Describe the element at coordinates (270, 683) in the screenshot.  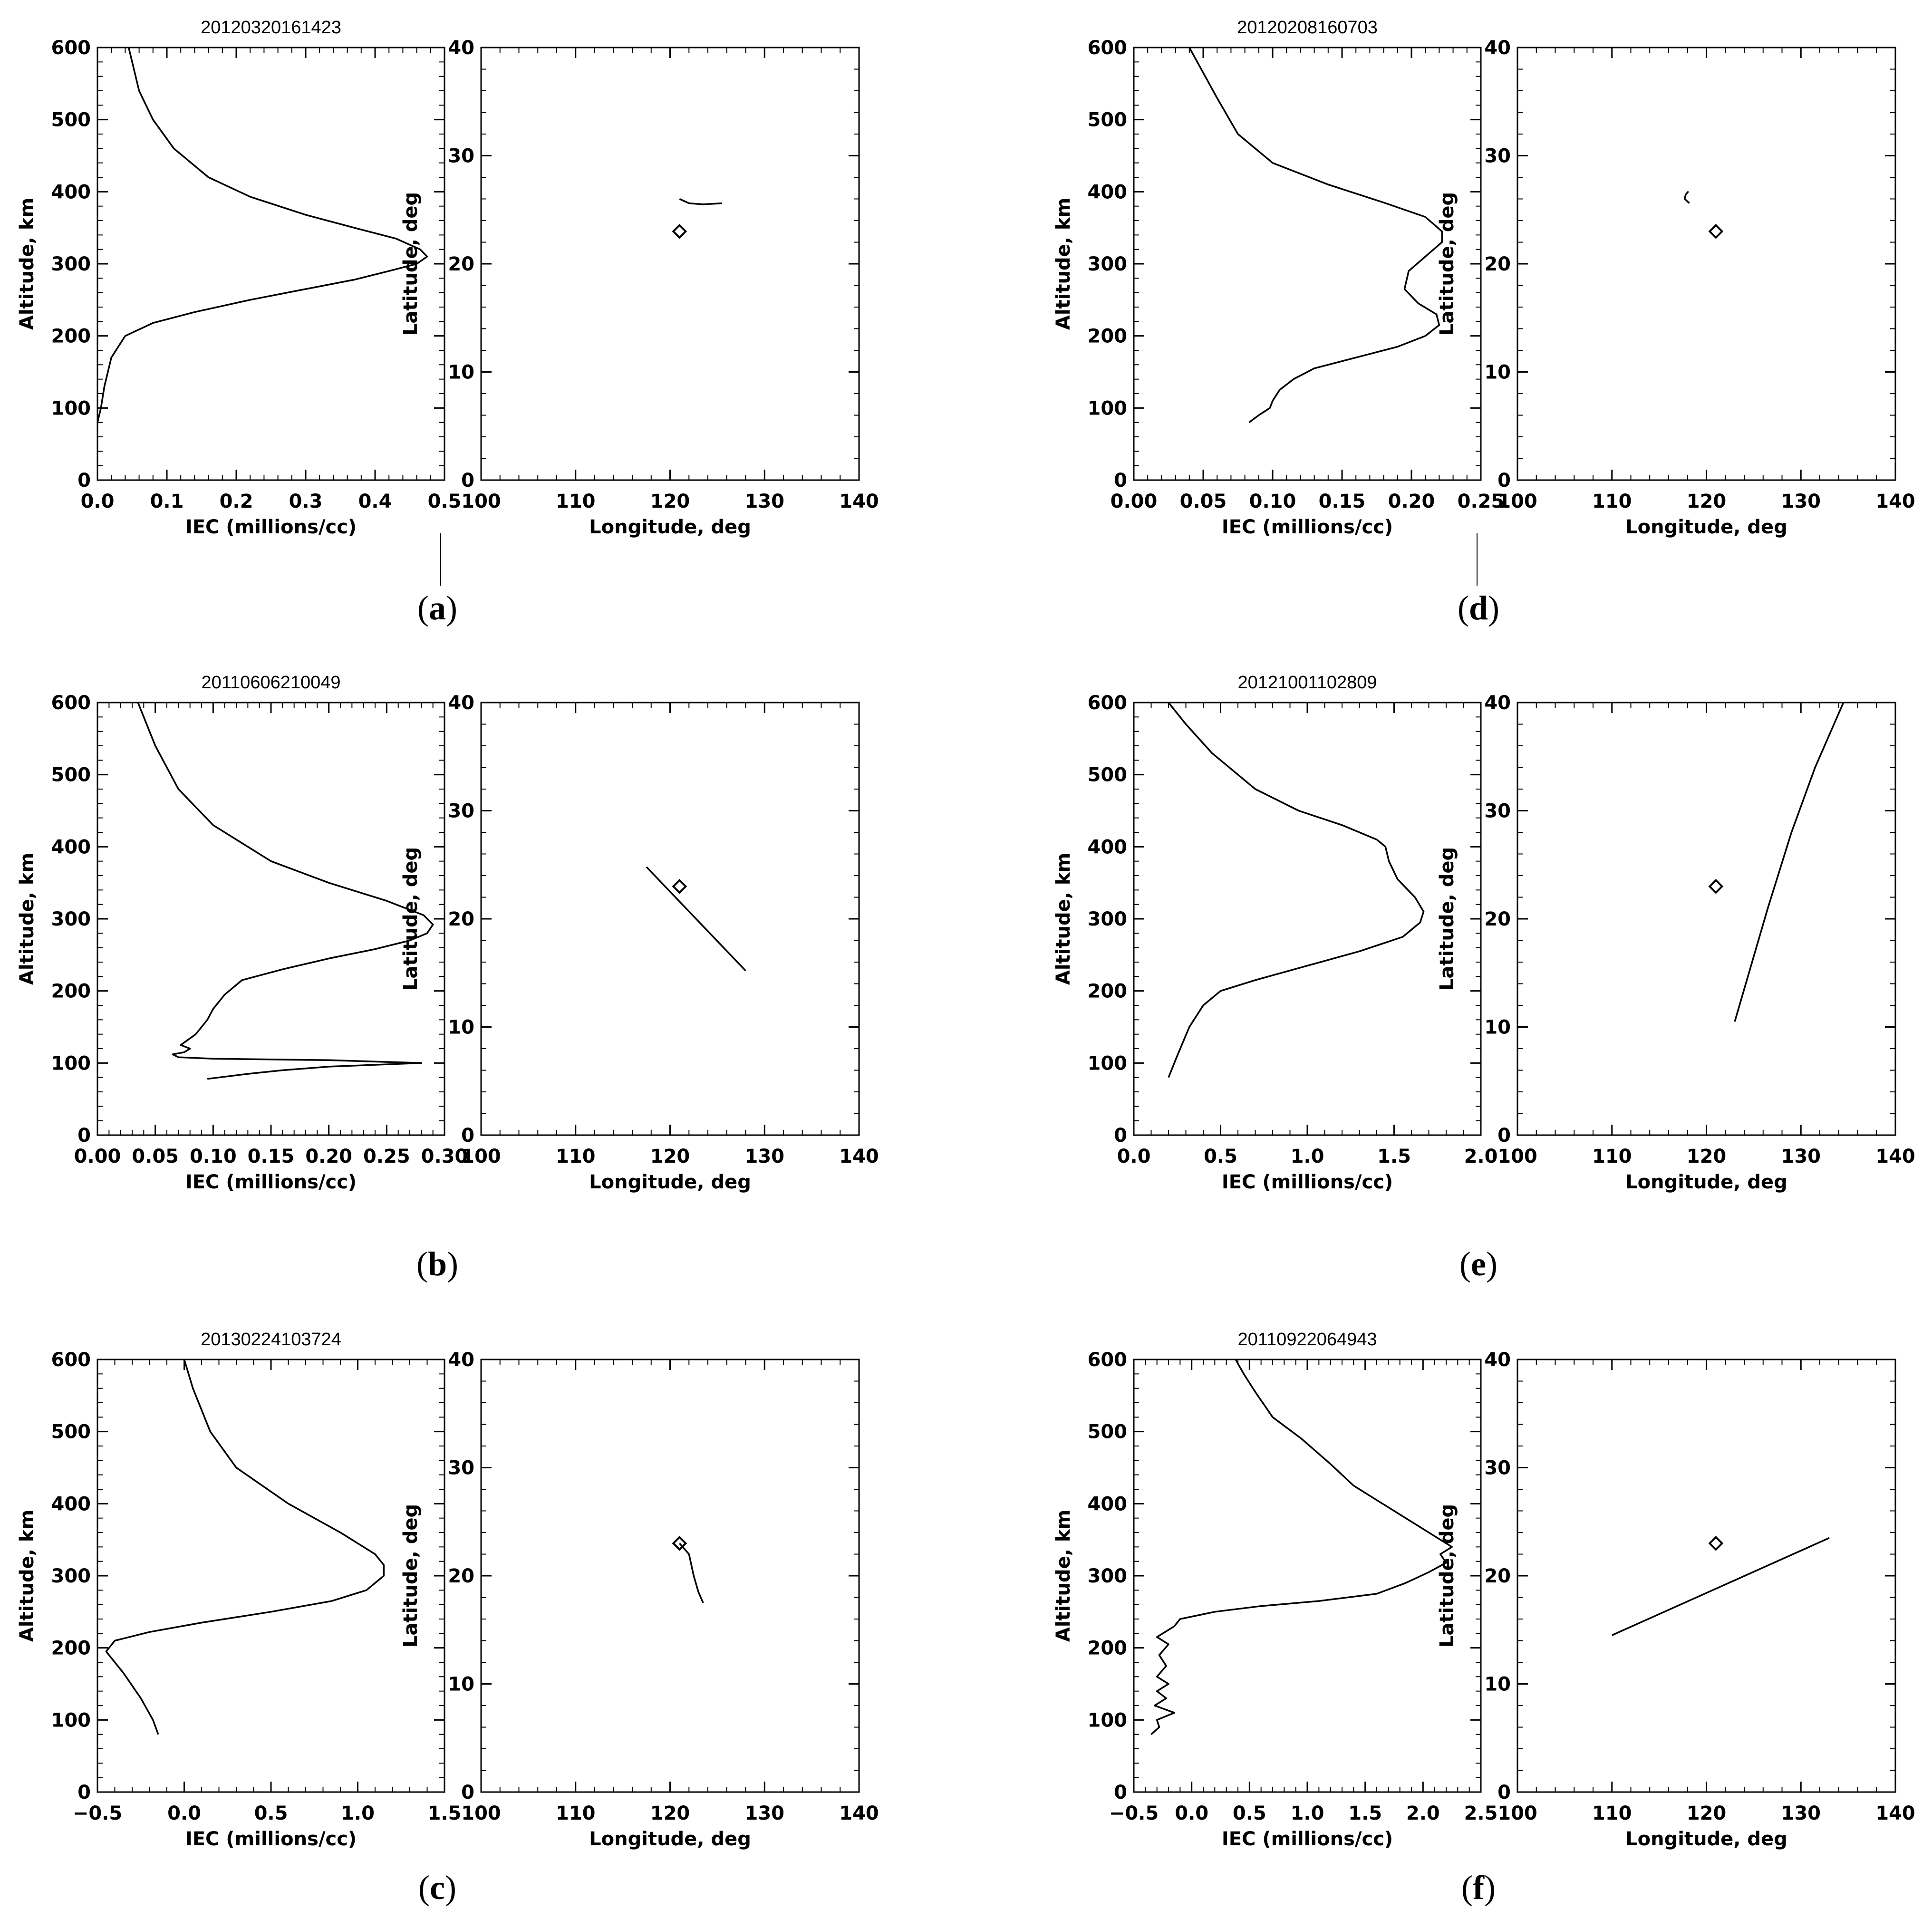
I see `panel-title: 20110606210049` at that location.